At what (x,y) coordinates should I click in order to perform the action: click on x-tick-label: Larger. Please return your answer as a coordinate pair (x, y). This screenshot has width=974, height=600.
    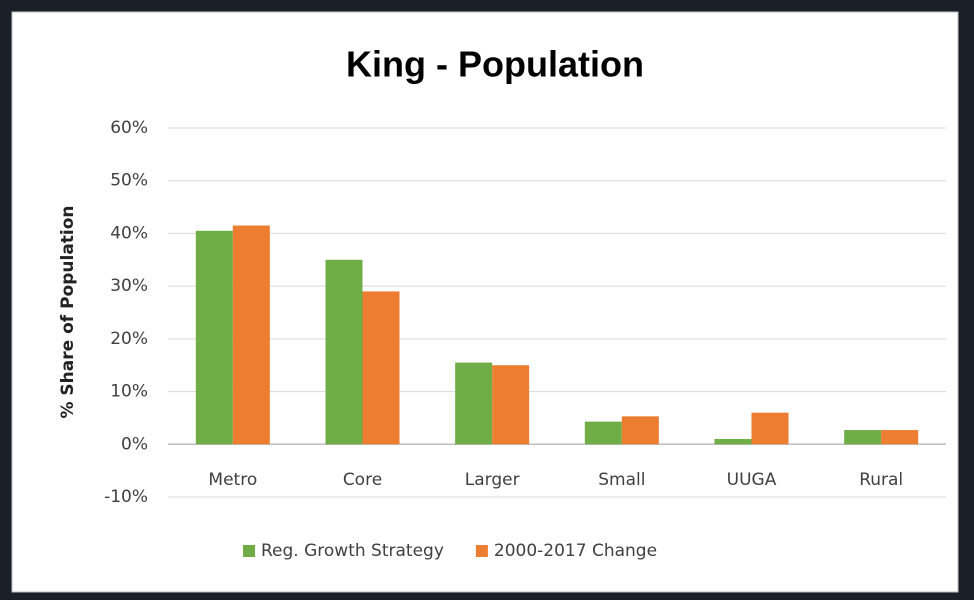
    Looking at the image, I should click on (492, 480).